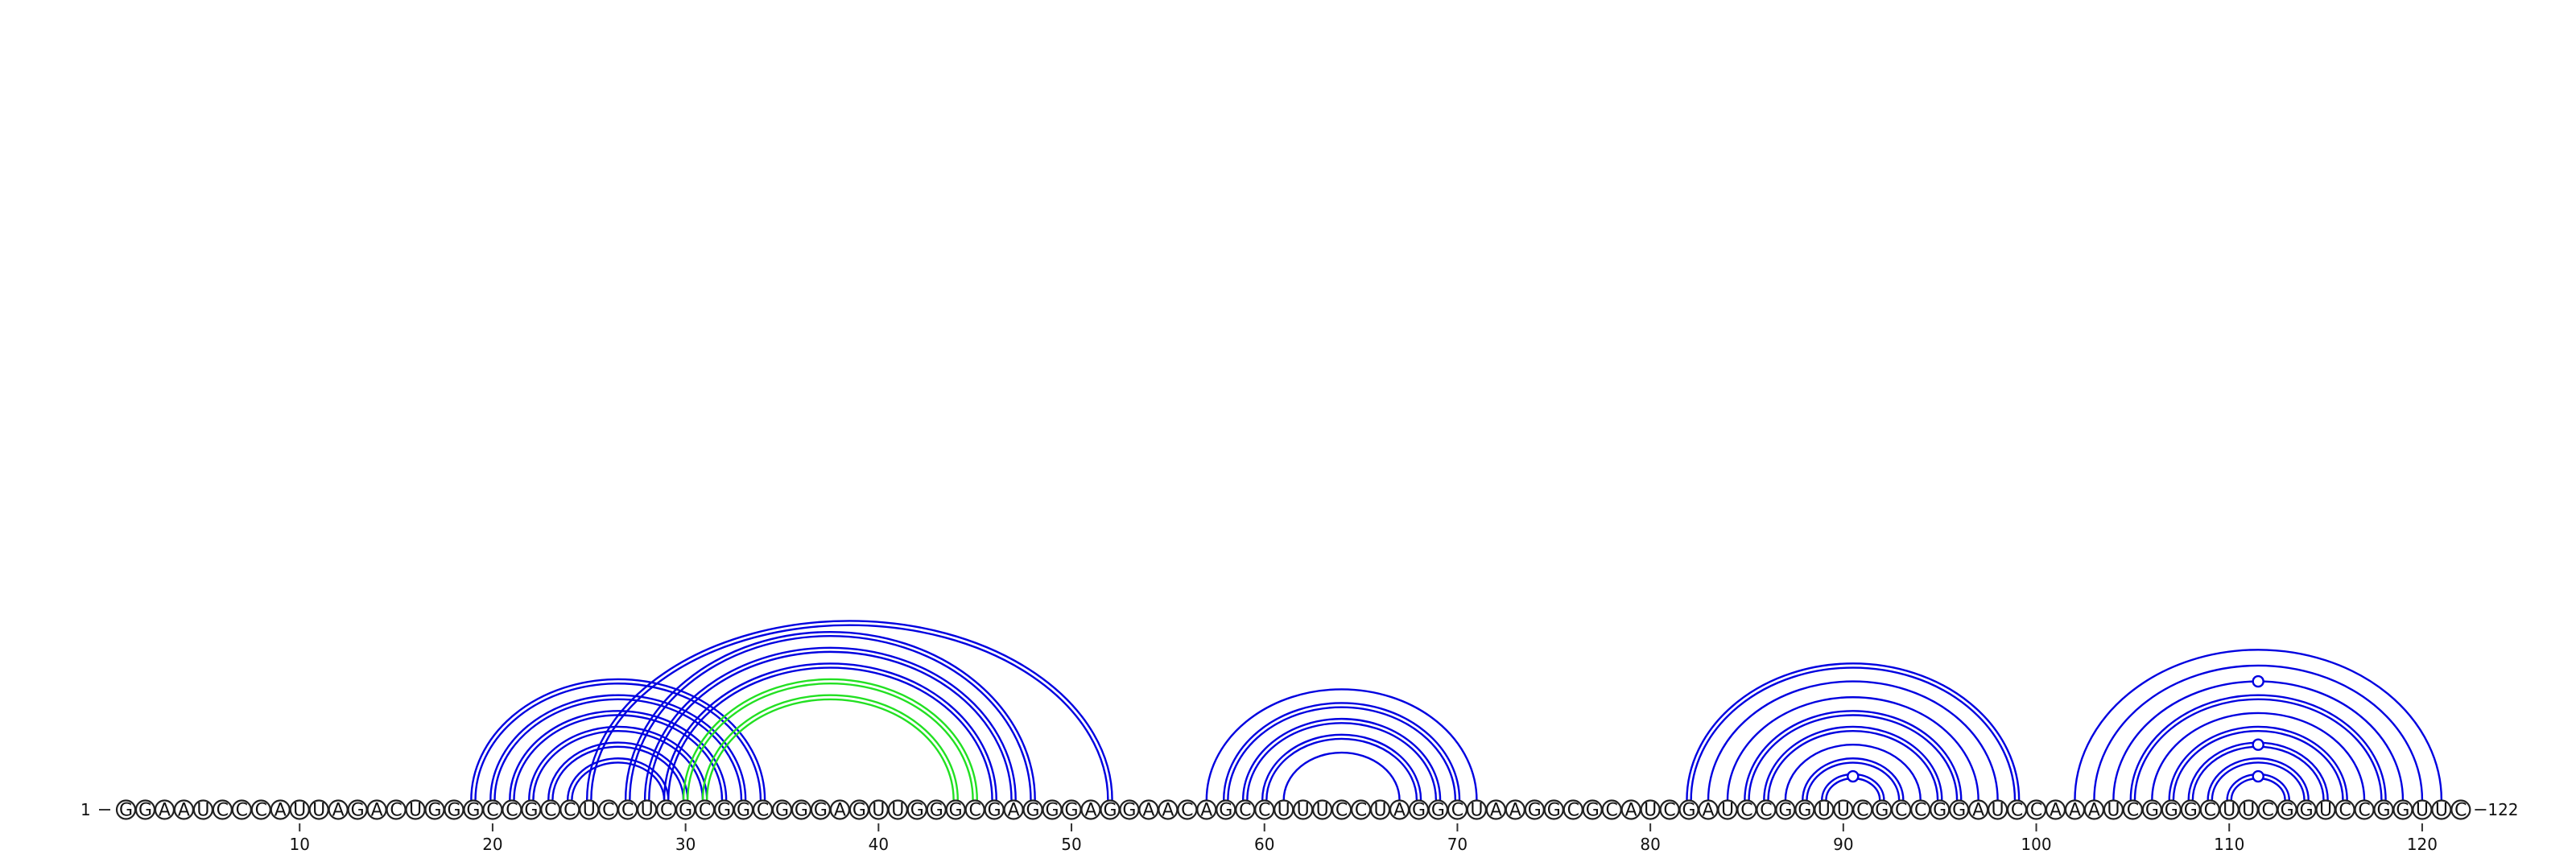  I want to click on nucleotide-21: C, so click(512, 810).